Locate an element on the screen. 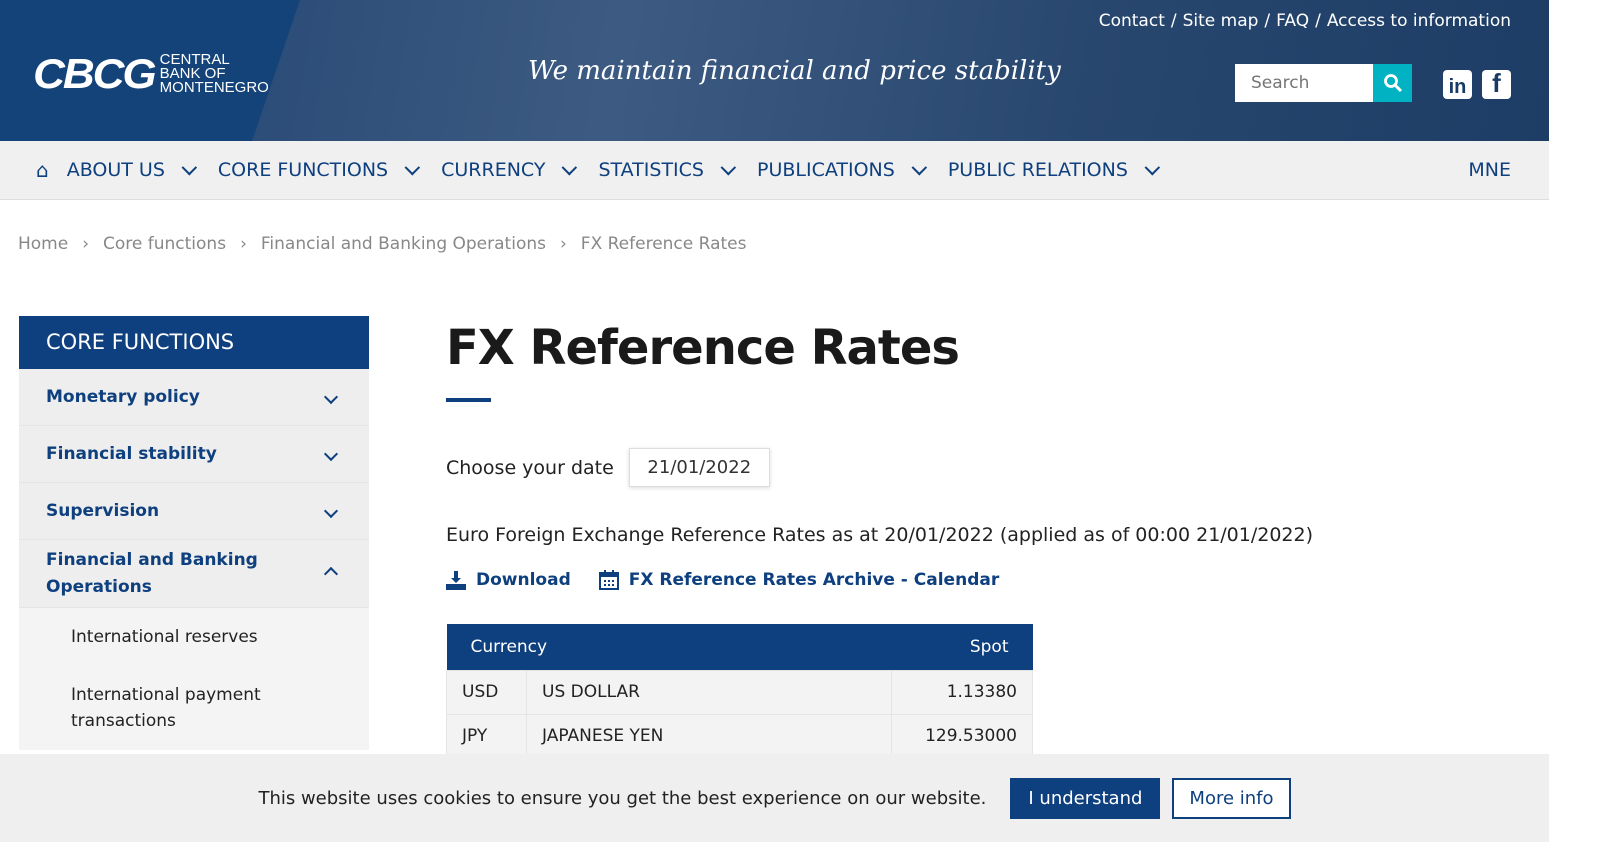 Image resolution: width=1603 pixels, height=861 pixels. search-box is located at coordinates (1323, 83).